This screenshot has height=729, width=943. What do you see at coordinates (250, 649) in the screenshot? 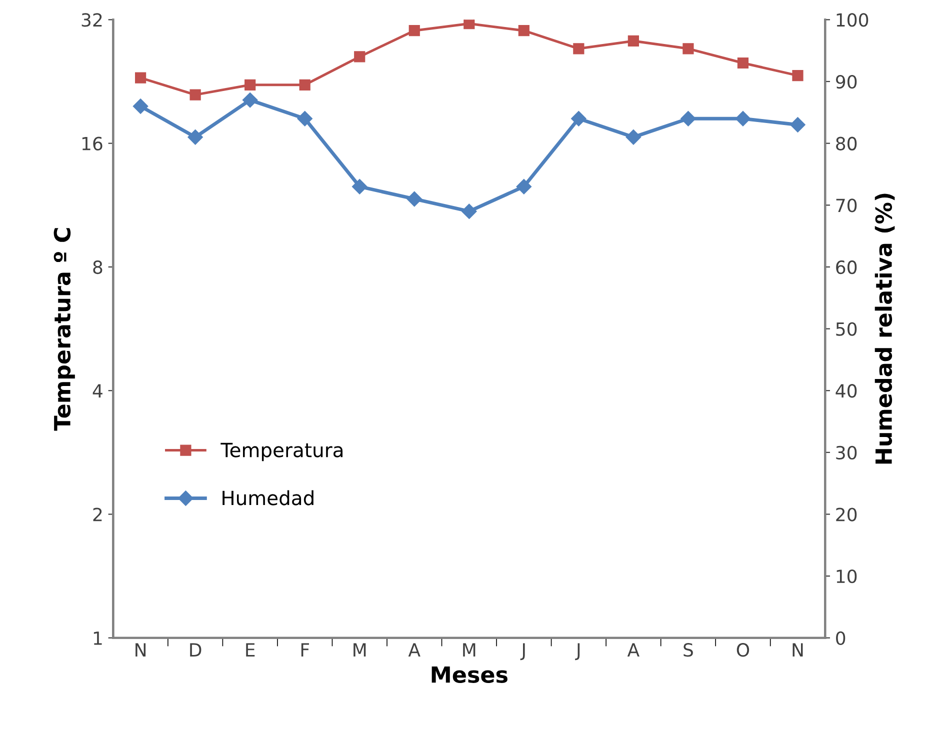
I see `x-tick-label: E` at bounding box center [250, 649].